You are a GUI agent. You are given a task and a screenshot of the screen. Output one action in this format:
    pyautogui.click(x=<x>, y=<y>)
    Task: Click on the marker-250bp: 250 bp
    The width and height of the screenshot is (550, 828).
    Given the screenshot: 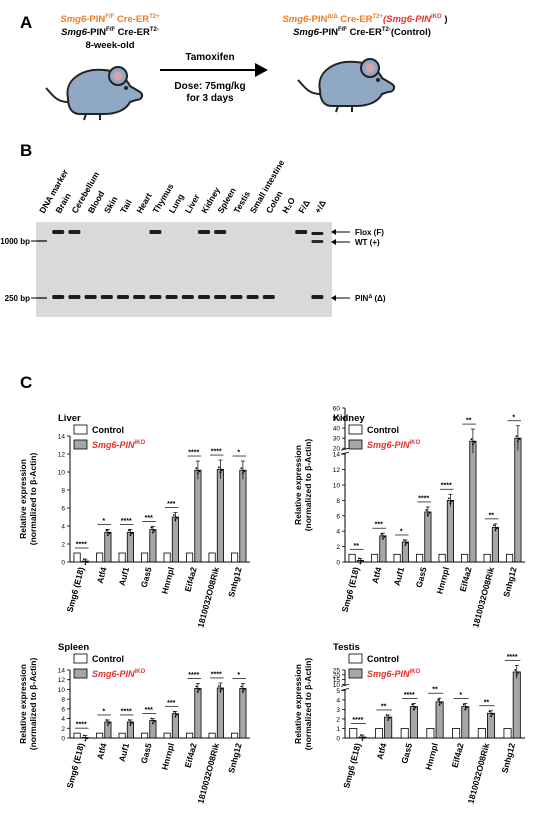 What is the action you would take?
    pyautogui.click(x=17, y=298)
    